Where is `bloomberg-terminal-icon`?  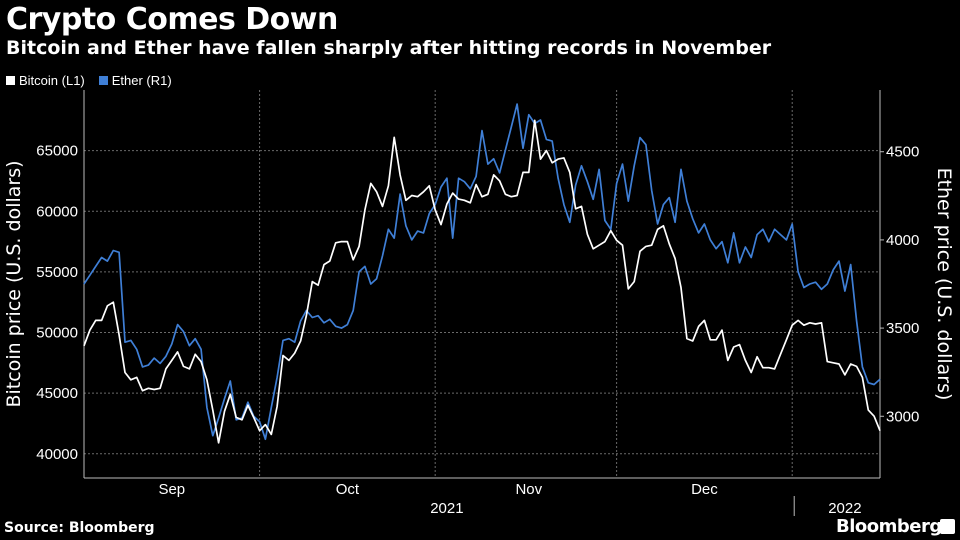
bloomberg-terminal-icon is located at coordinates (947, 526).